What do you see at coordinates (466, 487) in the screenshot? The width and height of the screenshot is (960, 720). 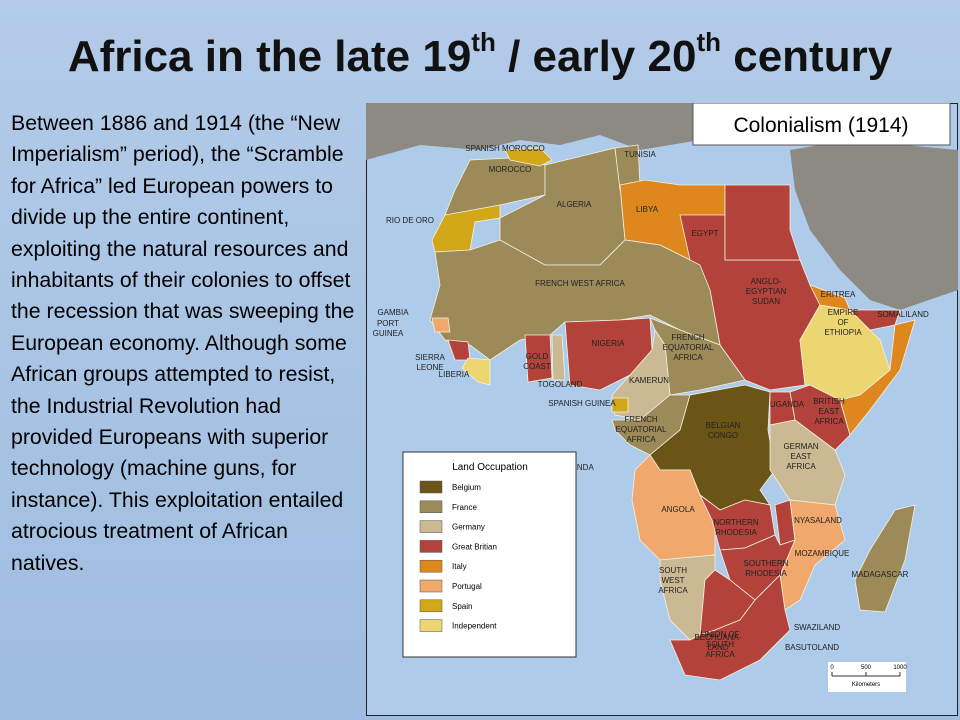 I see `legend-label: Belgium` at bounding box center [466, 487].